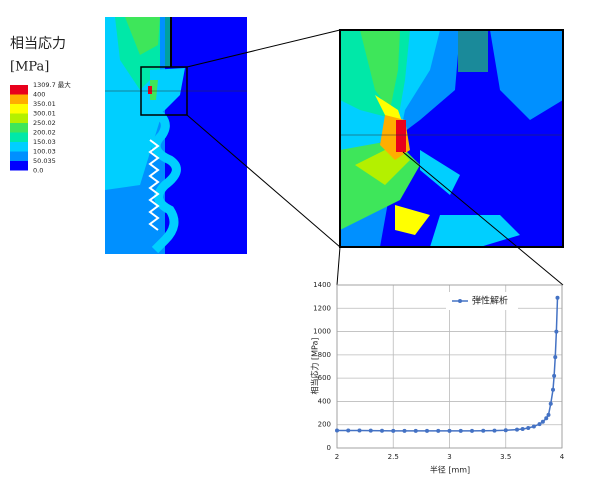  What do you see at coordinates (329, 448) in the screenshot?
I see `y-tick-label: 0` at bounding box center [329, 448].